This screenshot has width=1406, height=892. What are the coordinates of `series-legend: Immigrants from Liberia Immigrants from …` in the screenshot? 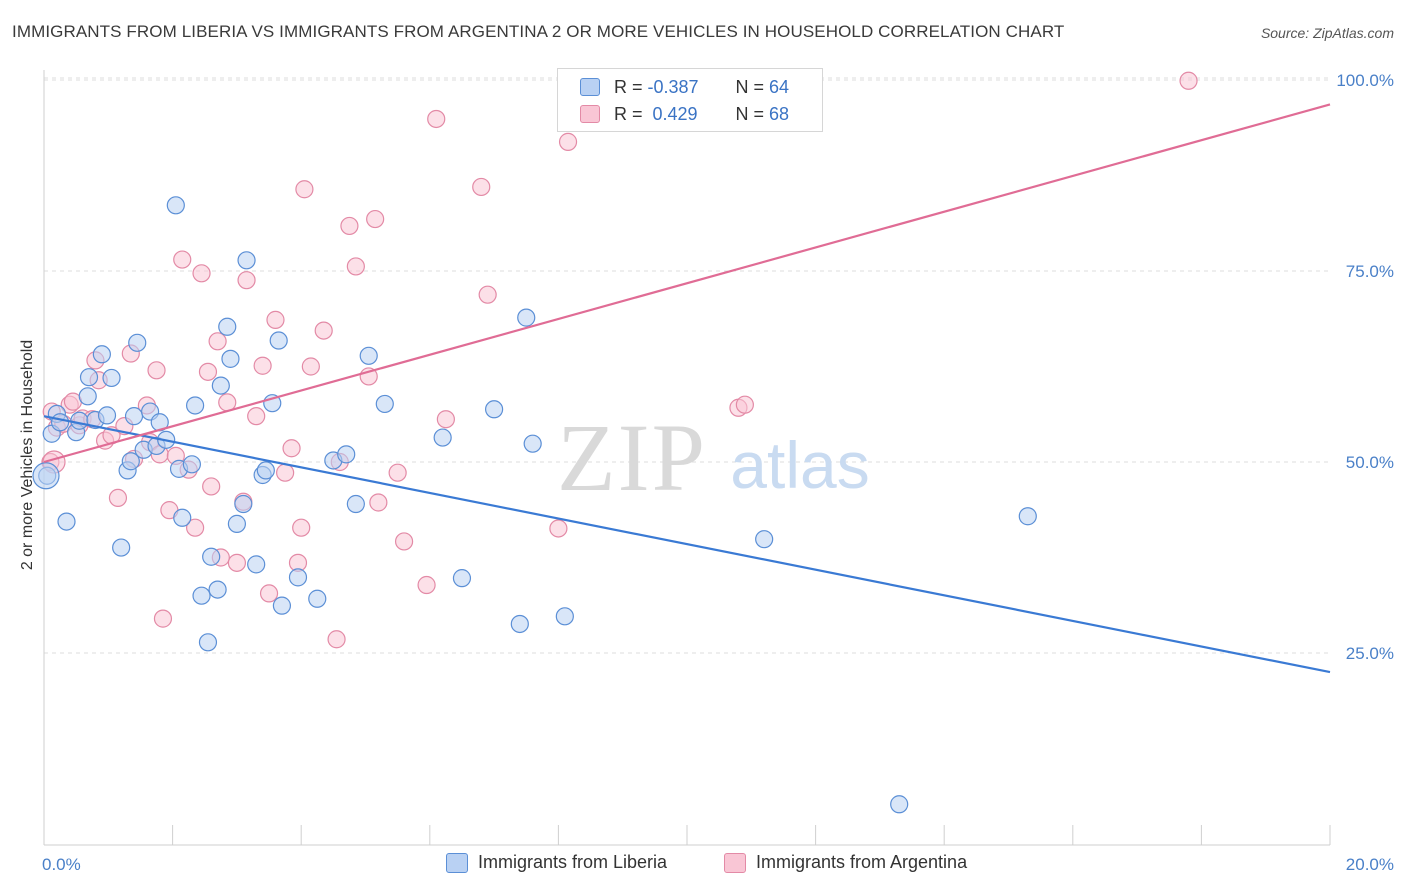 It's located at (703, 864).